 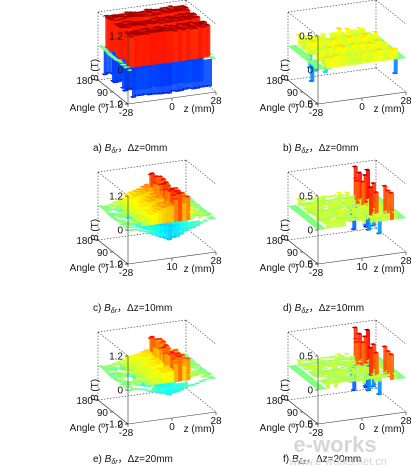 I want to click on z-tick-label: 10, so click(x=172, y=267).